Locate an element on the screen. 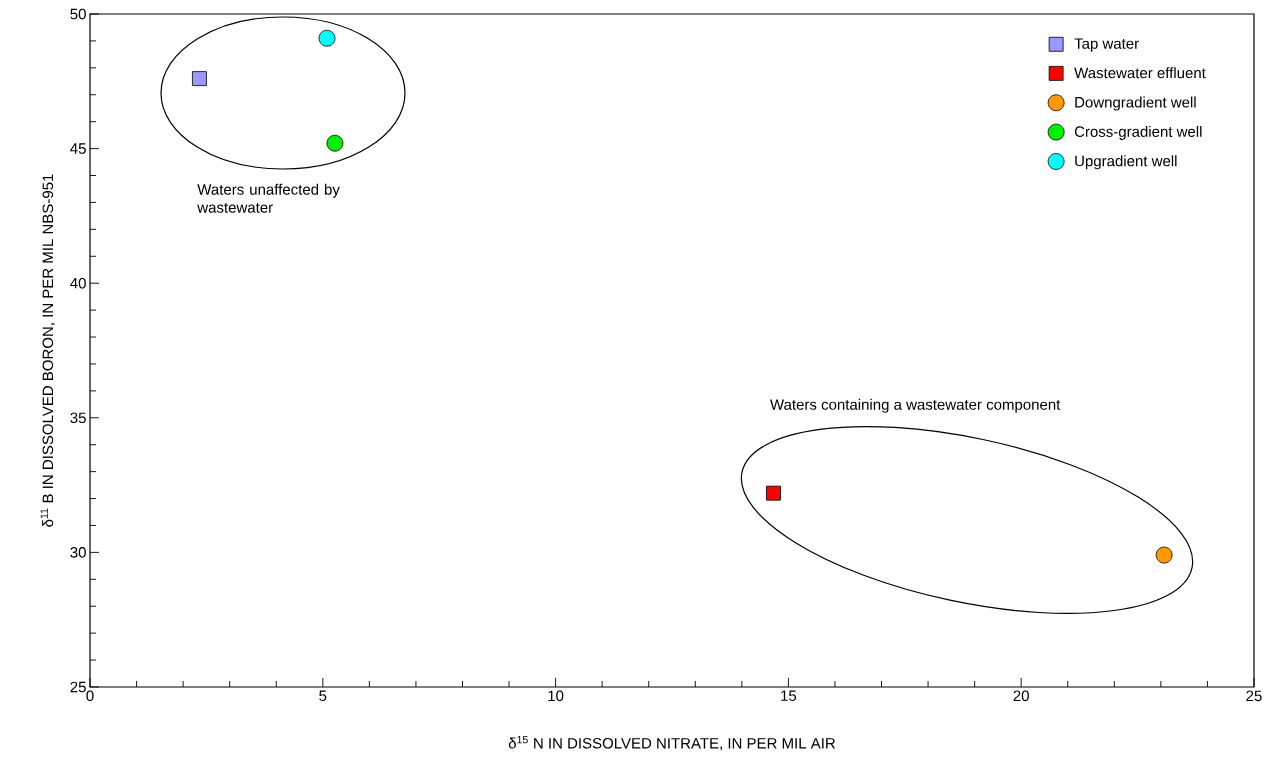 Image resolution: width=1270 pixels, height=771 pixels. annotation: Waters containing a wastewater component is located at coordinates (915, 405).